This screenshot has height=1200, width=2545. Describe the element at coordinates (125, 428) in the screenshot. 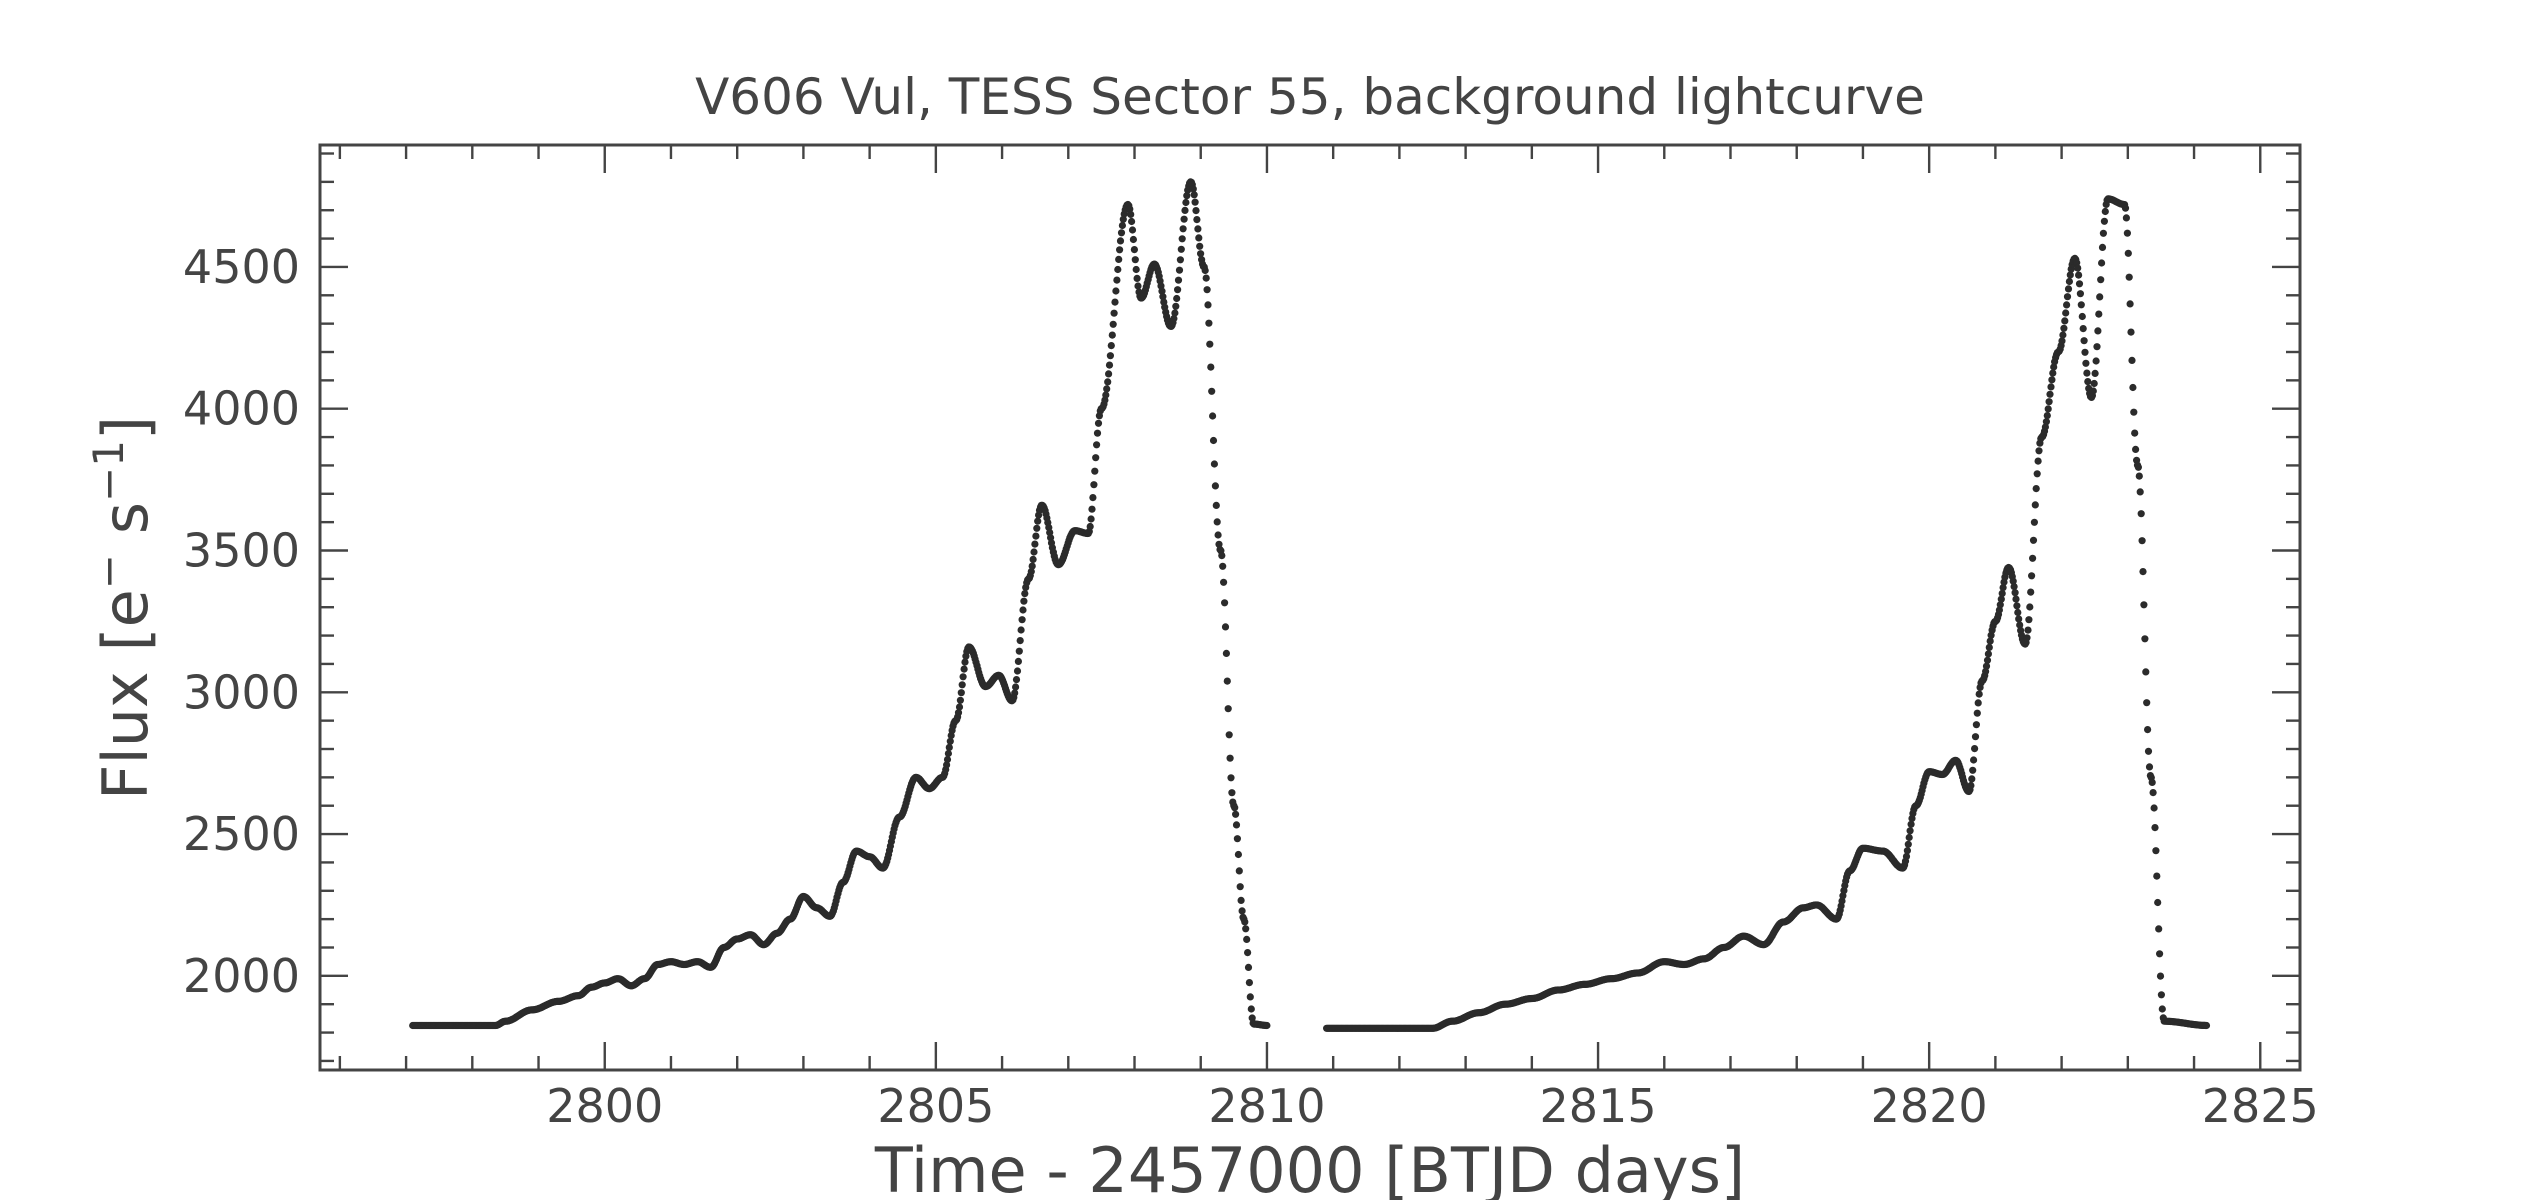

I see `y-axis-label-end: ]` at that location.